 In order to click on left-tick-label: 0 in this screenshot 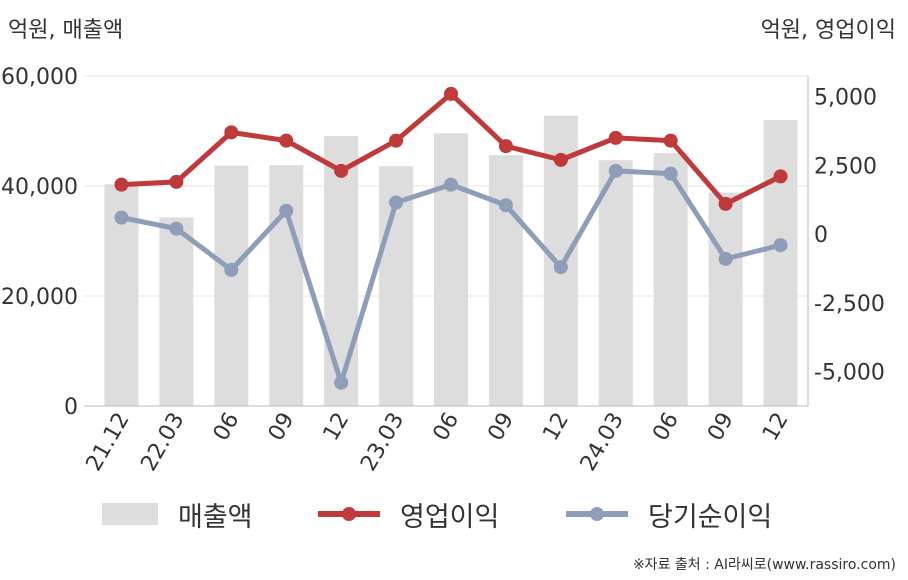, I will do `click(71, 407)`.